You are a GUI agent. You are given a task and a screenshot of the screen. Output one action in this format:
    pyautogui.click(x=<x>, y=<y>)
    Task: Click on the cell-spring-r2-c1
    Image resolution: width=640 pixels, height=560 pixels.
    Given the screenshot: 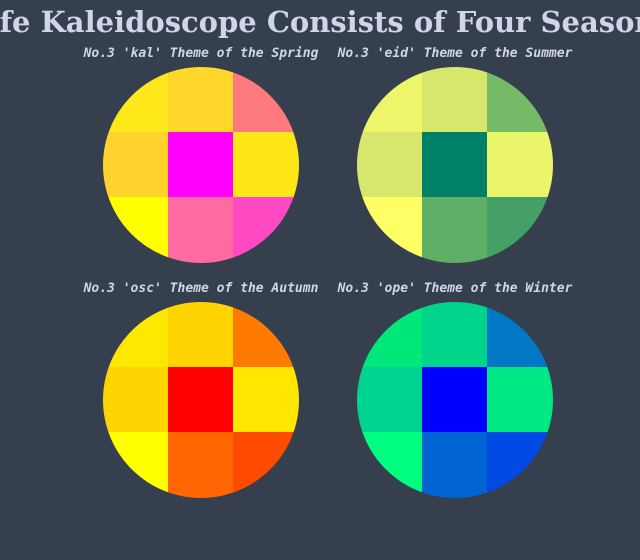 What is the action you would take?
    pyautogui.click(x=200, y=230)
    